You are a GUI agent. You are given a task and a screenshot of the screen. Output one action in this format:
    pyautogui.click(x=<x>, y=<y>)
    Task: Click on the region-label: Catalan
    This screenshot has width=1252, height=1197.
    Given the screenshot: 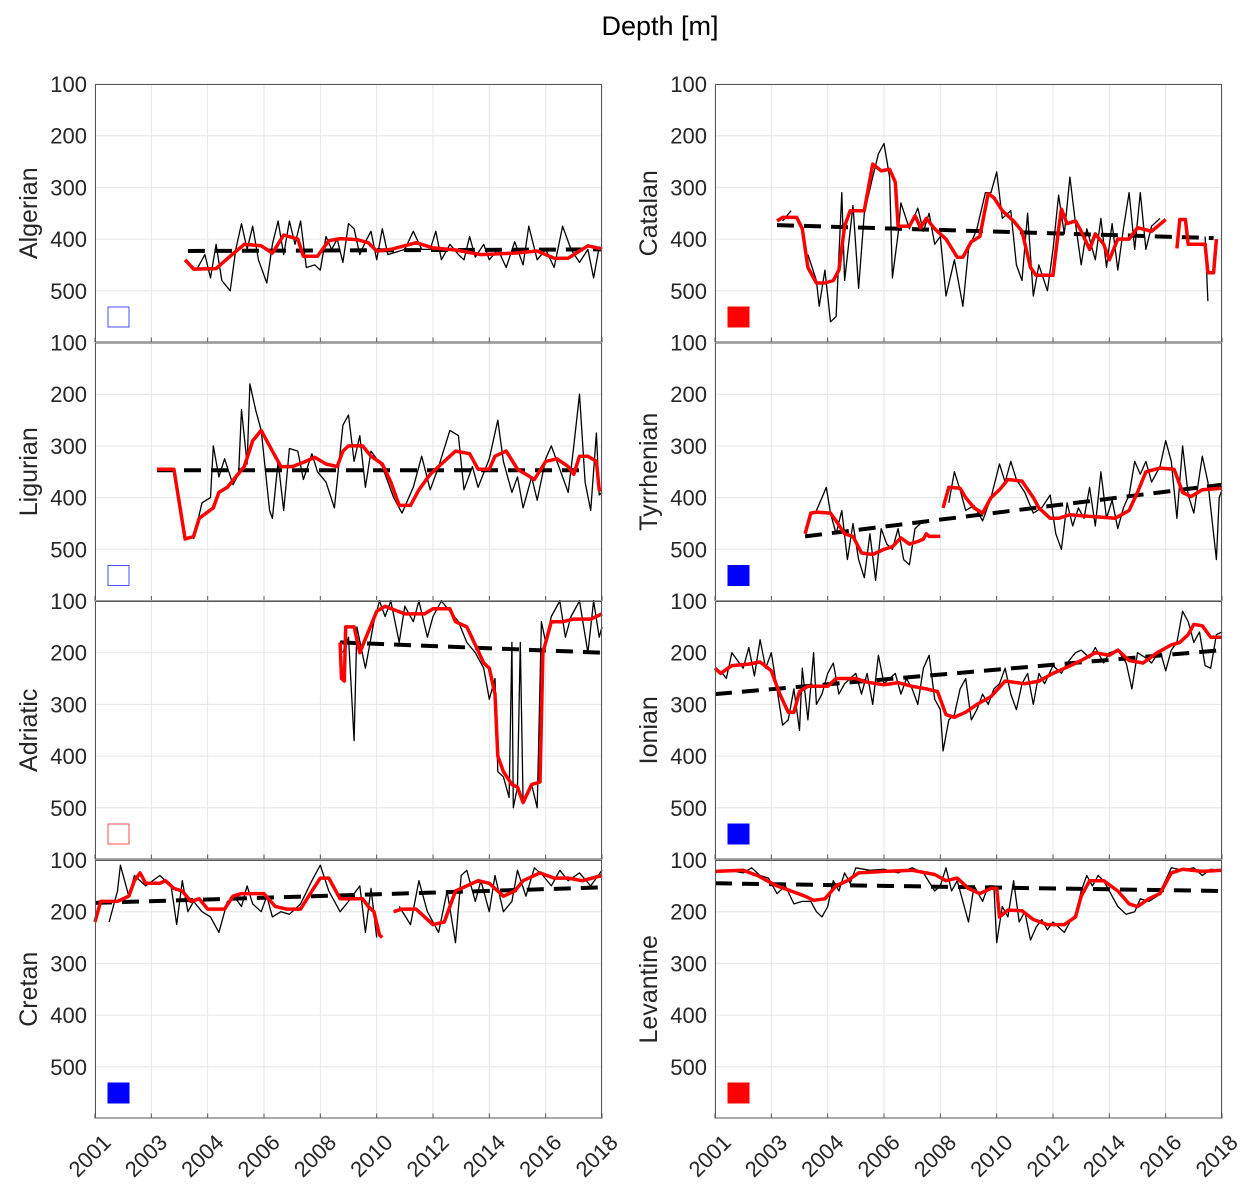 What is the action you would take?
    pyautogui.click(x=649, y=213)
    